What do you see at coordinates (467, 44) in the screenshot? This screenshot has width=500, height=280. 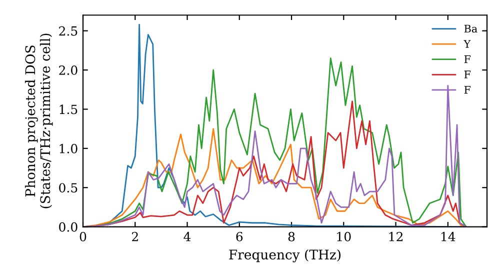 I see `legend-label: Y` at bounding box center [467, 44].